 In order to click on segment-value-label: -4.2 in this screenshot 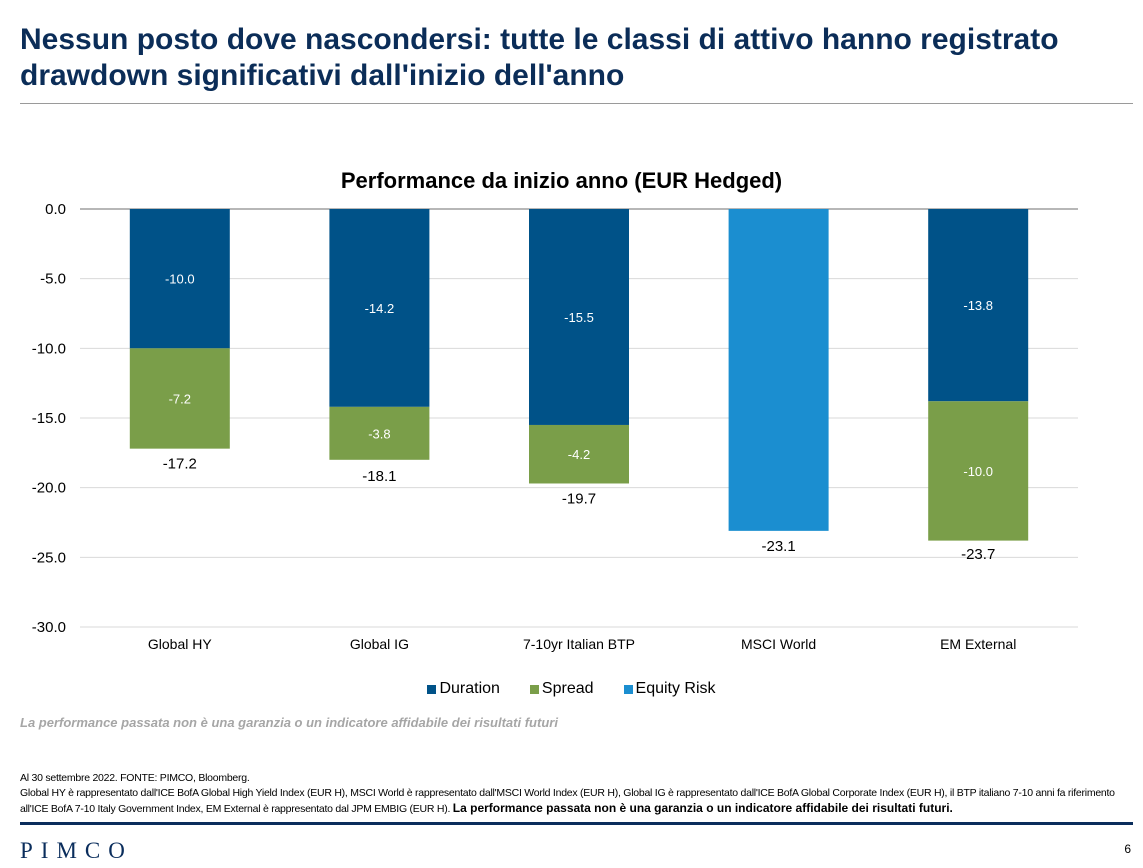, I will do `click(579, 454)`.